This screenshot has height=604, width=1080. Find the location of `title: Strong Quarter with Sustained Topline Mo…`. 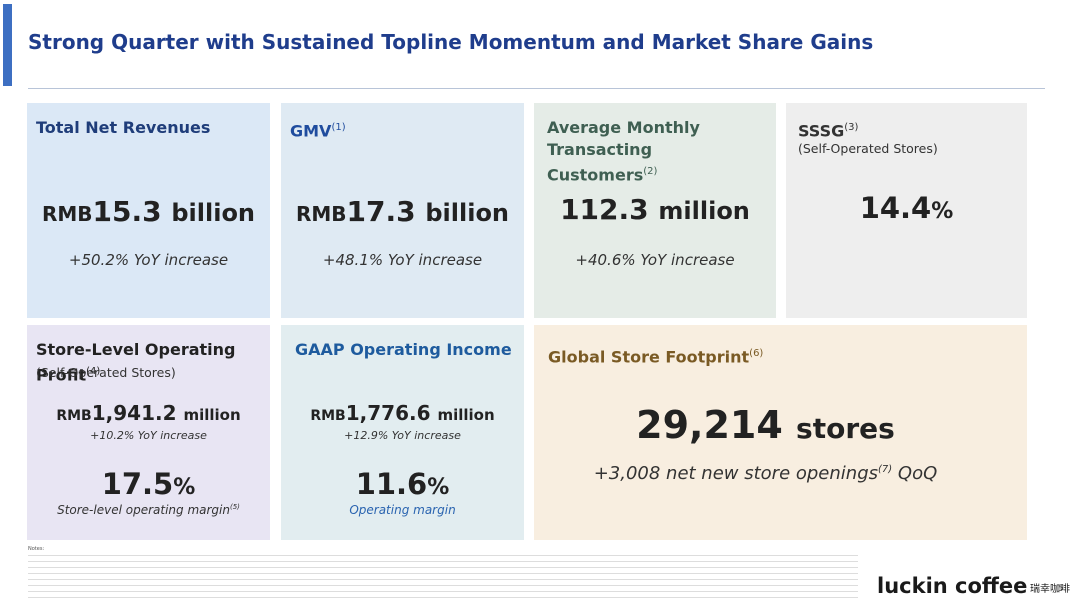

title: Strong Quarter with Sustained Topline Mo… is located at coordinates (451, 42).